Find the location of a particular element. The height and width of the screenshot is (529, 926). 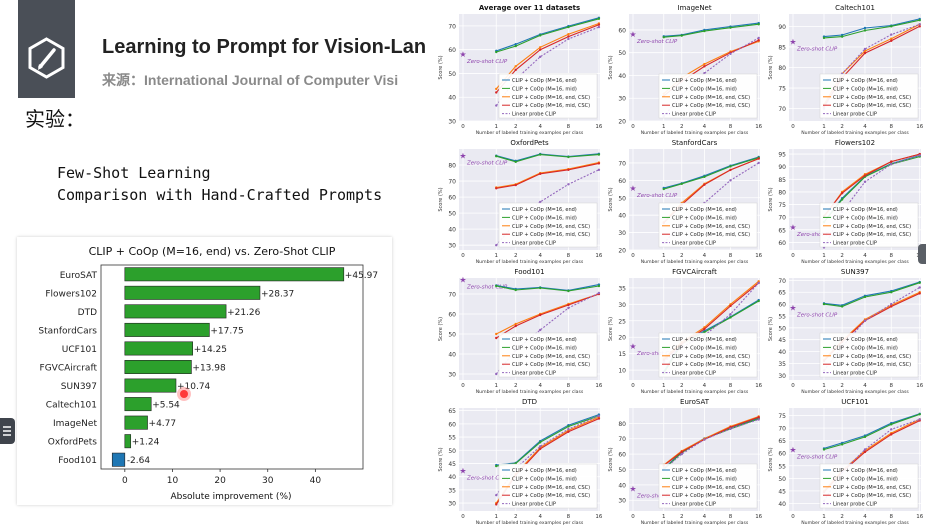

legend-entry: CLIP + CoOp (M=16, mid) is located at coordinates (544, 89).